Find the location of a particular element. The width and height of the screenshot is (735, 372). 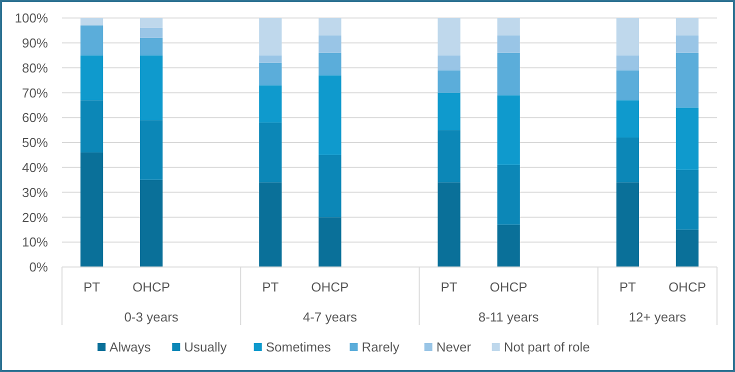

y-tick-label: 80% is located at coordinates (35, 68).